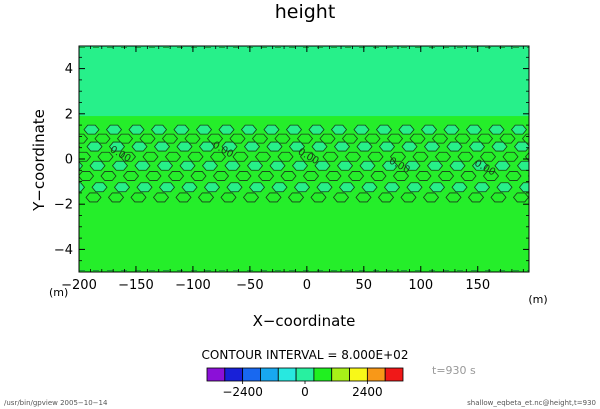 The width and height of the screenshot is (600, 409). I want to click on colorbar, so click(305, 374).